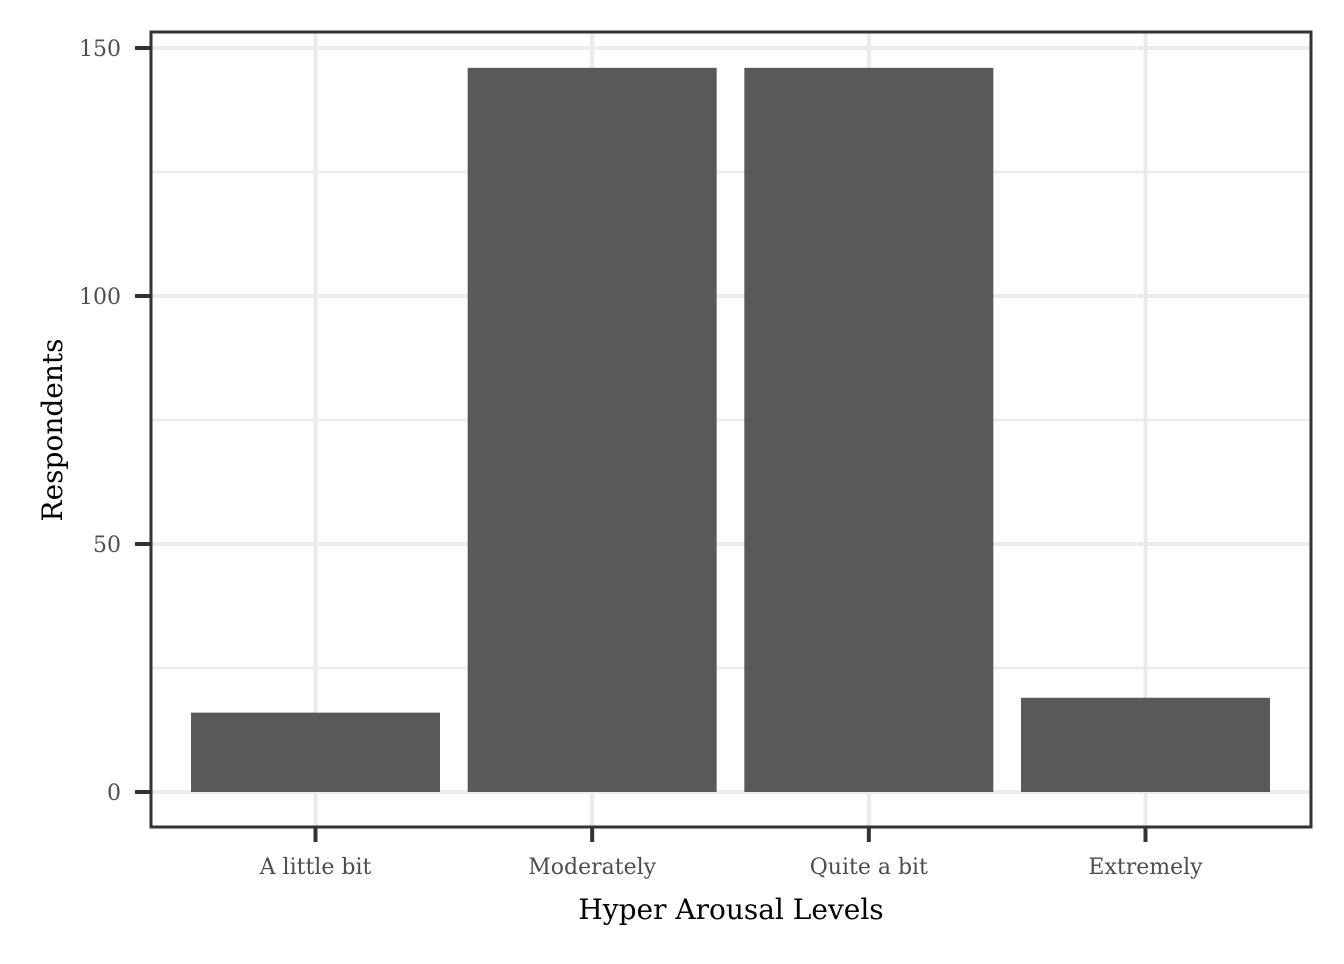 The height and width of the screenshot is (964, 1344). What do you see at coordinates (107, 545) in the screenshot?
I see `y-tick-label: 50` at bounding box center [107, 545].